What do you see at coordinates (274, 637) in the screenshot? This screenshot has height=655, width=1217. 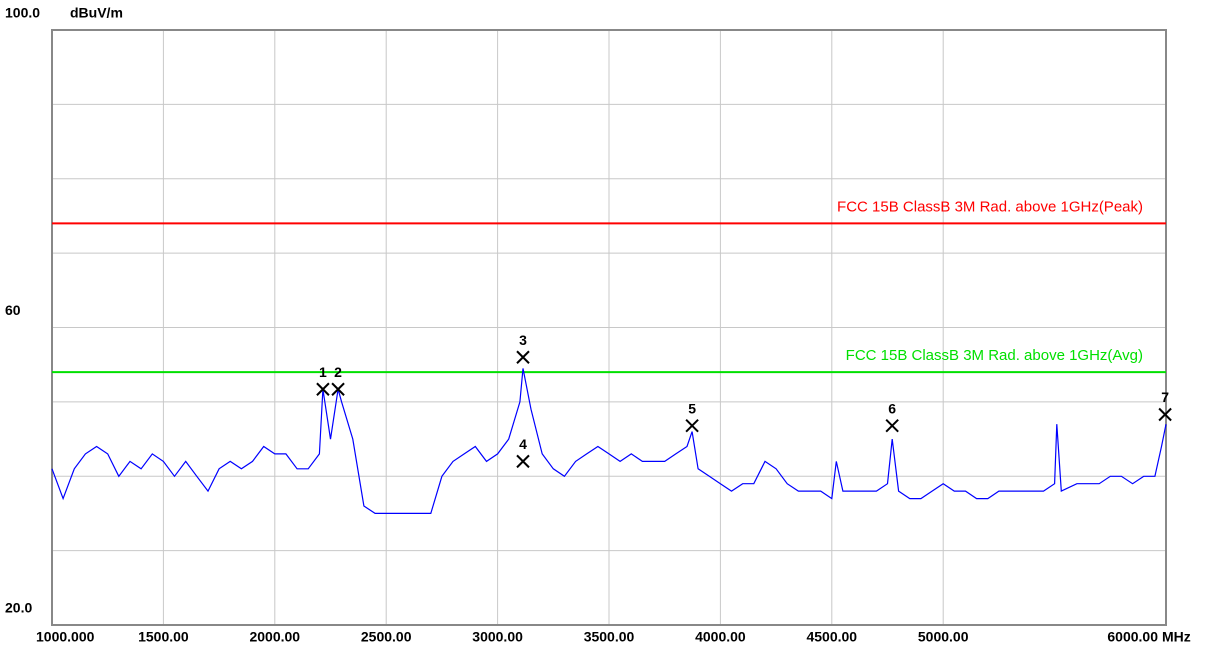 I see `x-tick-label: 2000.00` at bounding box center [274, 637].